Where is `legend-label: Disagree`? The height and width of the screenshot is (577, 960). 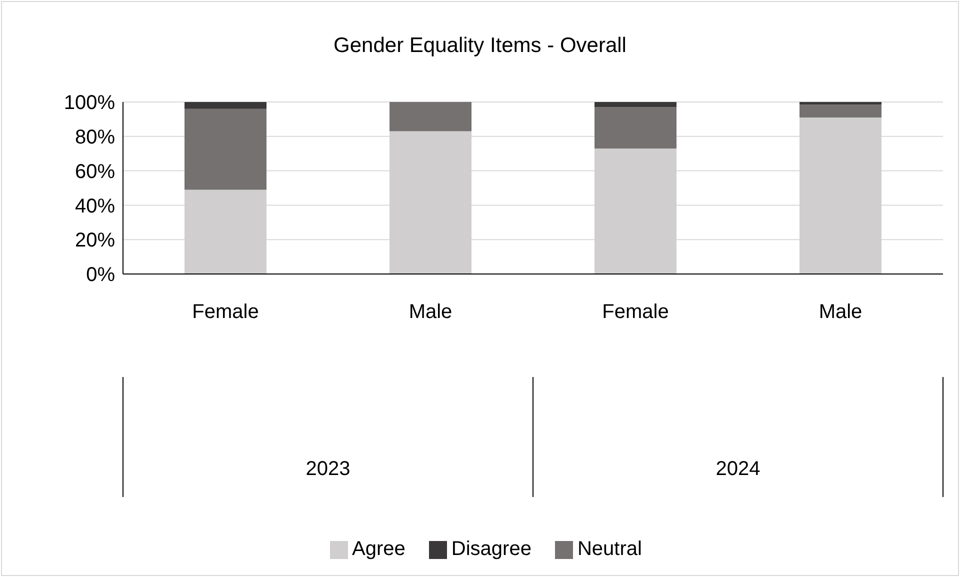
legend-label: Disagree is located at coordinates (491, 549).